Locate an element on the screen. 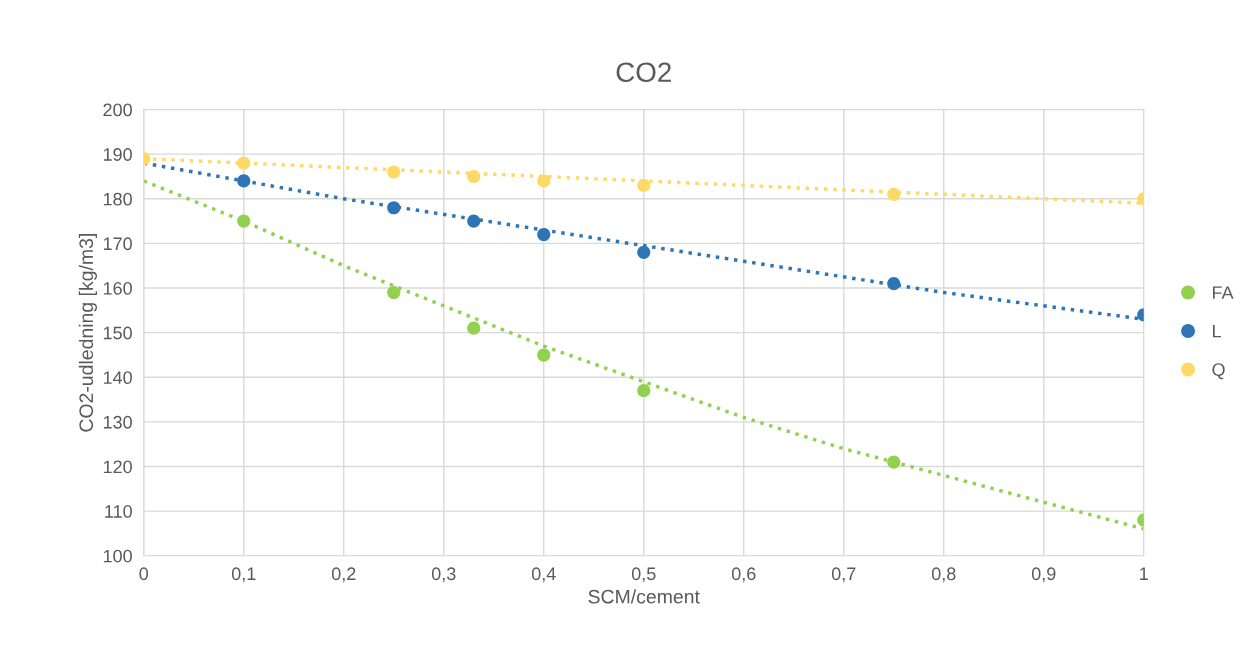 This screenshot has width=1250, height=668. x-tick-label: 0,2 is located at coordinates (343, 575).